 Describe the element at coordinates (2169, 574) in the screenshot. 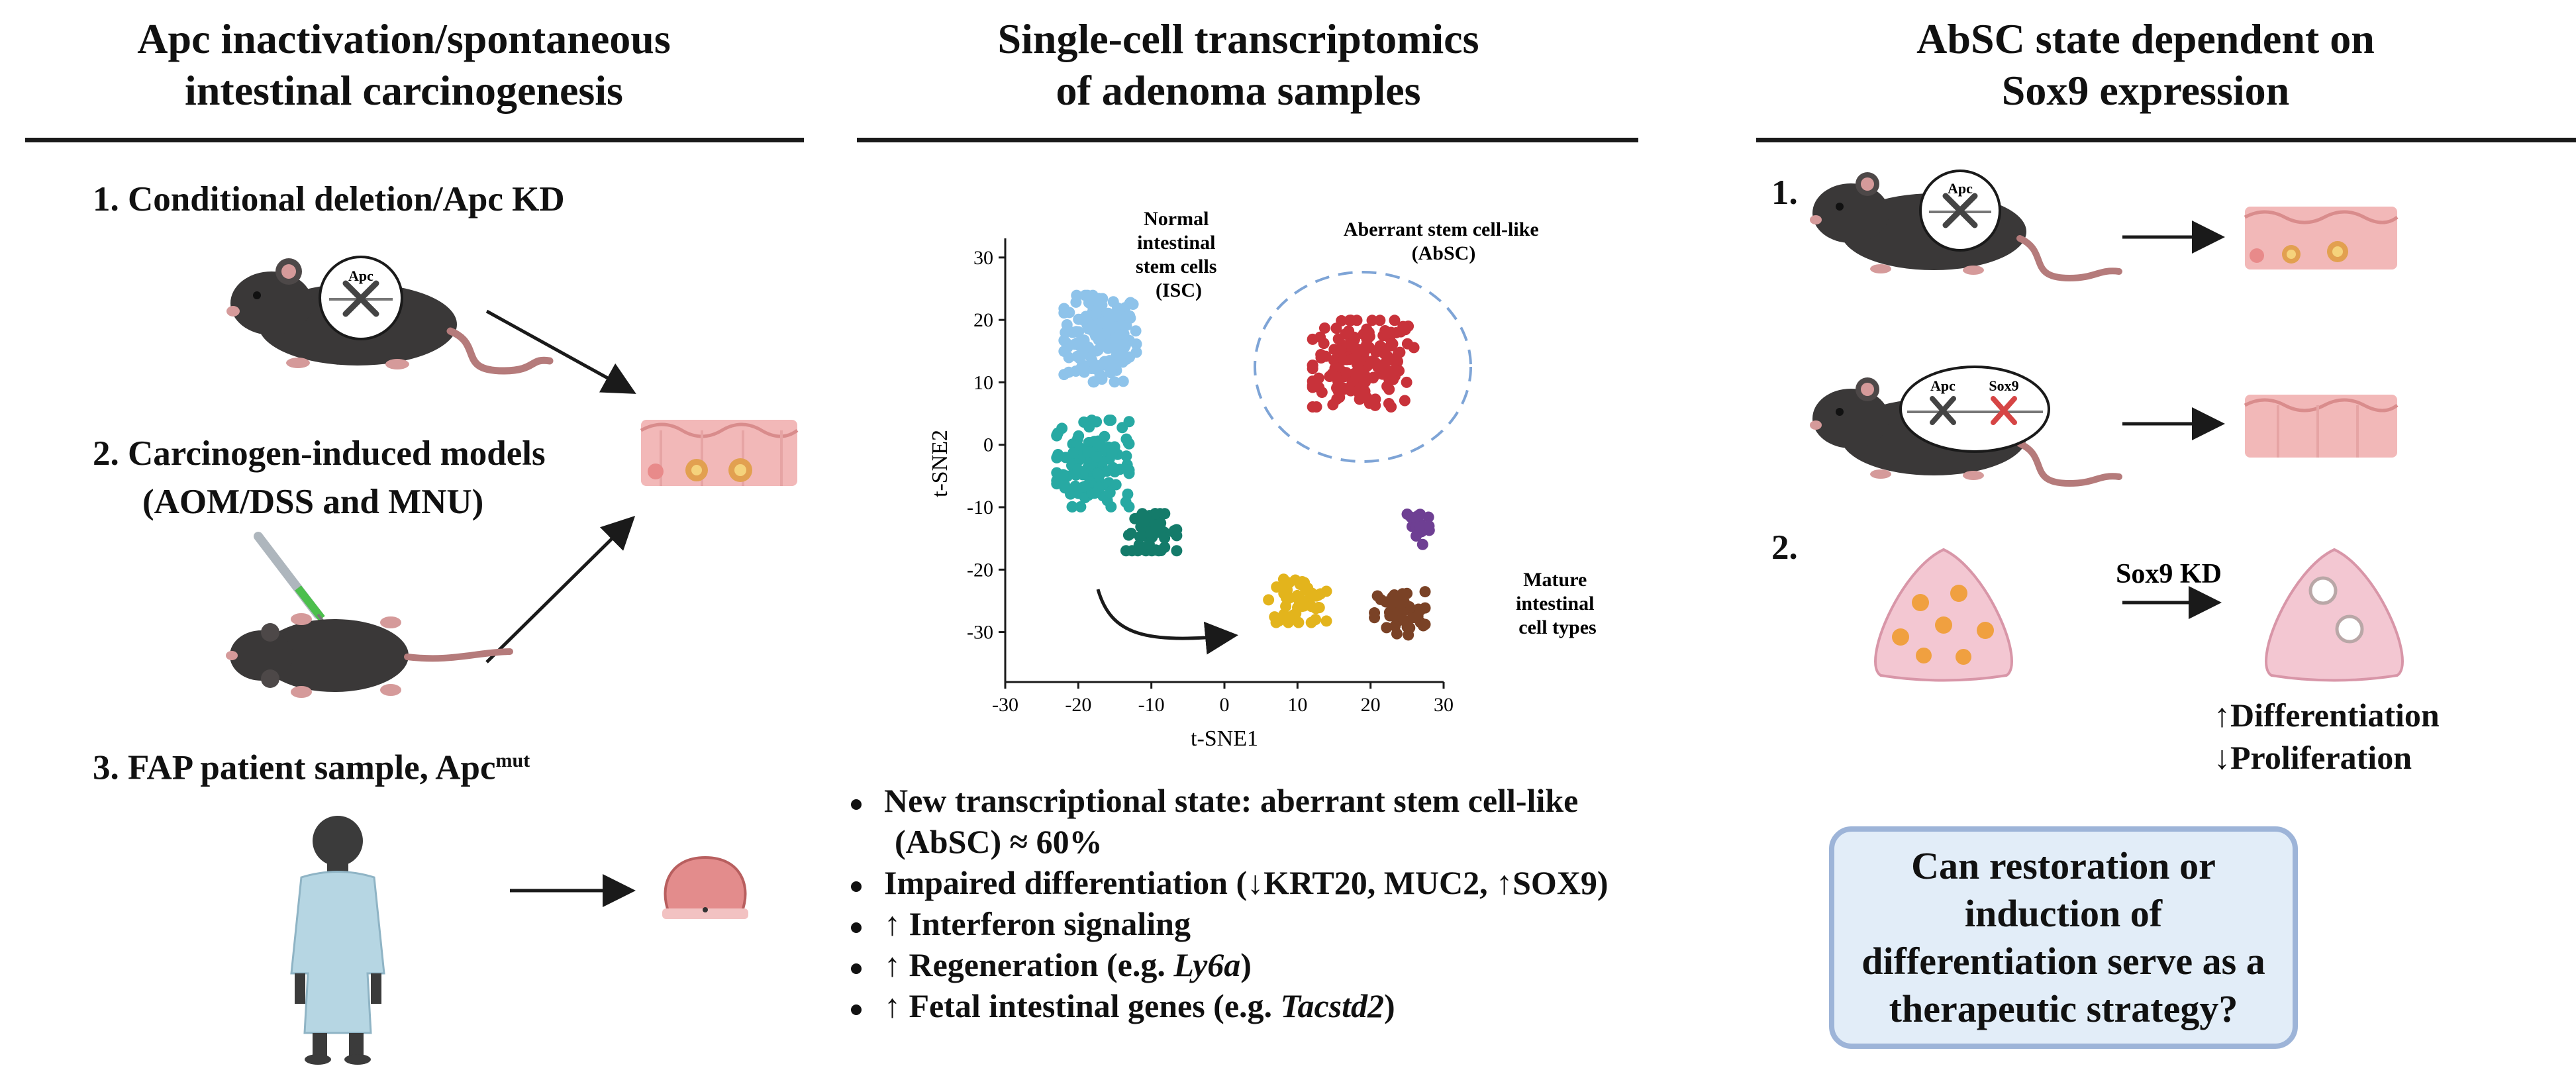

I see `sox9-kd-label: Sox9 KD` at that location.